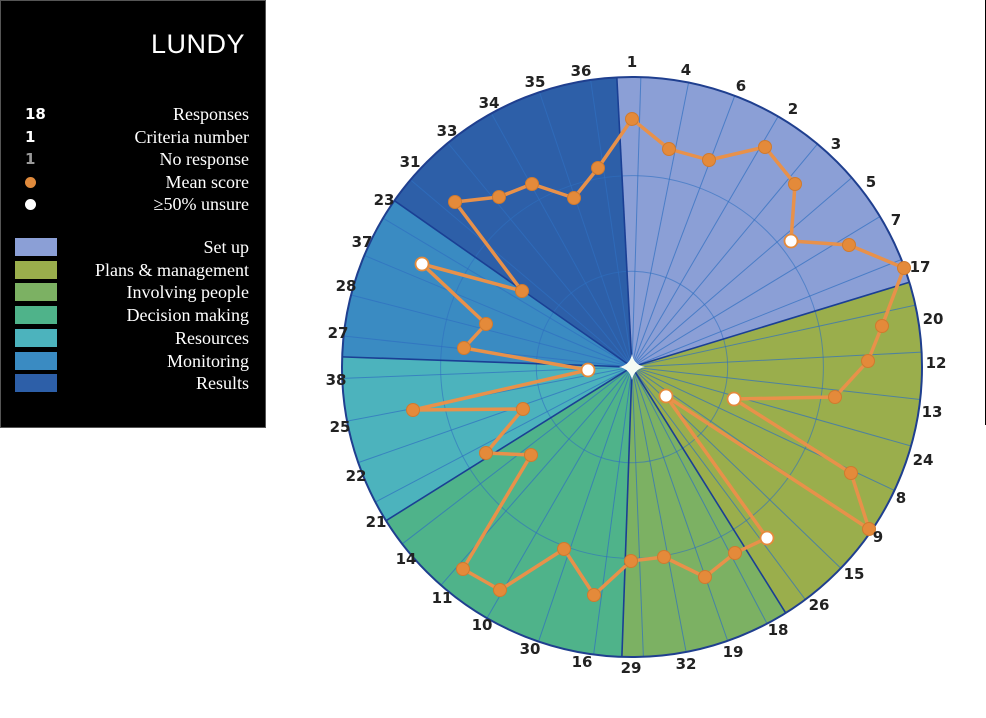 The height and width of the screenshot is (718, 986). What do you see at coordinates (733, 652) in the screenshot?
I see `criteria-label: 19` at bounding box center [733, 652].